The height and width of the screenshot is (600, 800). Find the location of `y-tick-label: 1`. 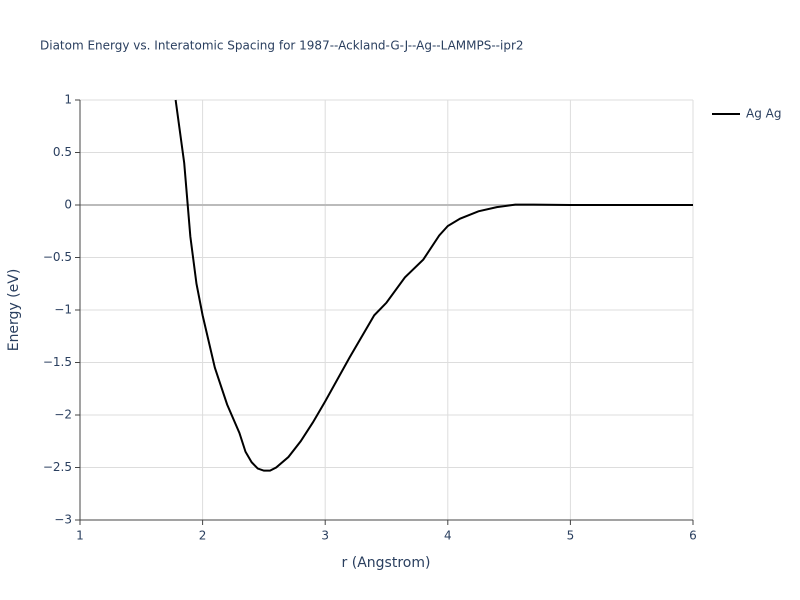

y-tick-label: 1 is located at coordinates (68, 100).